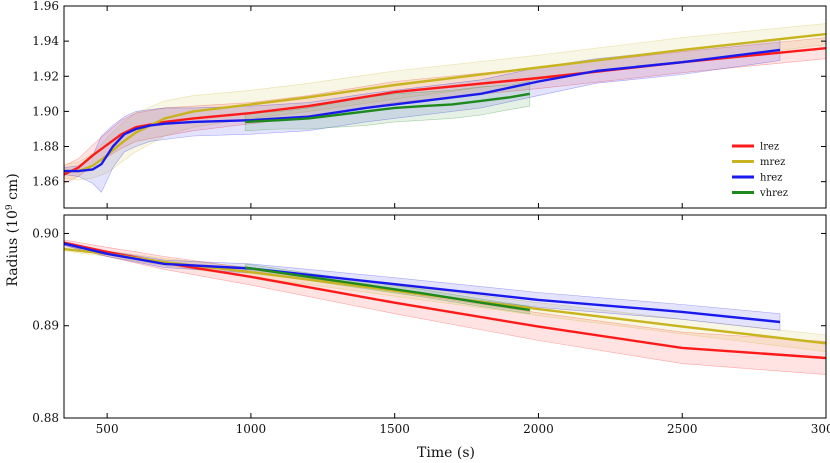 This screenshot has height=463, width=830. I want to click on bottom-y-tick-label: 0.90, so click(45, 233).